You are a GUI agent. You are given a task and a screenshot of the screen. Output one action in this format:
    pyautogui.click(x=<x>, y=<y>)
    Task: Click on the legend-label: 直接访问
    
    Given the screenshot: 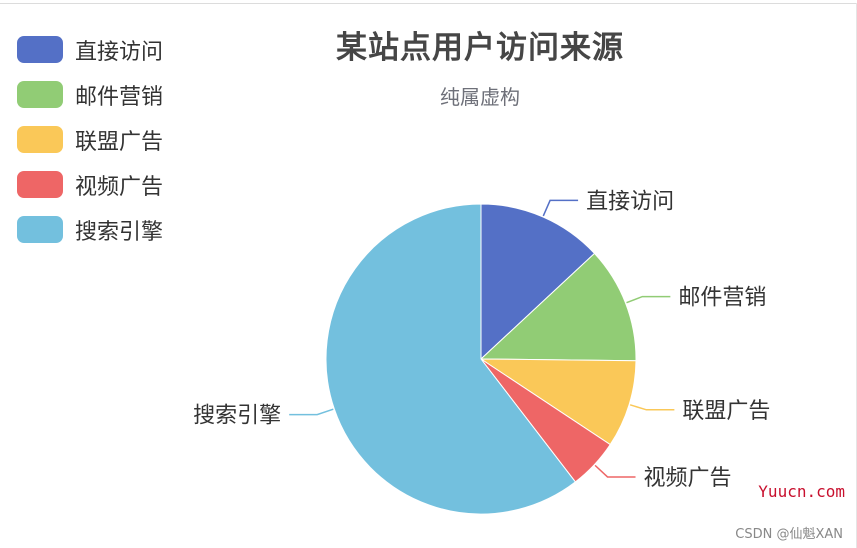 What is the action you would take?
    pyautogui.click(x=119, y=52)
    